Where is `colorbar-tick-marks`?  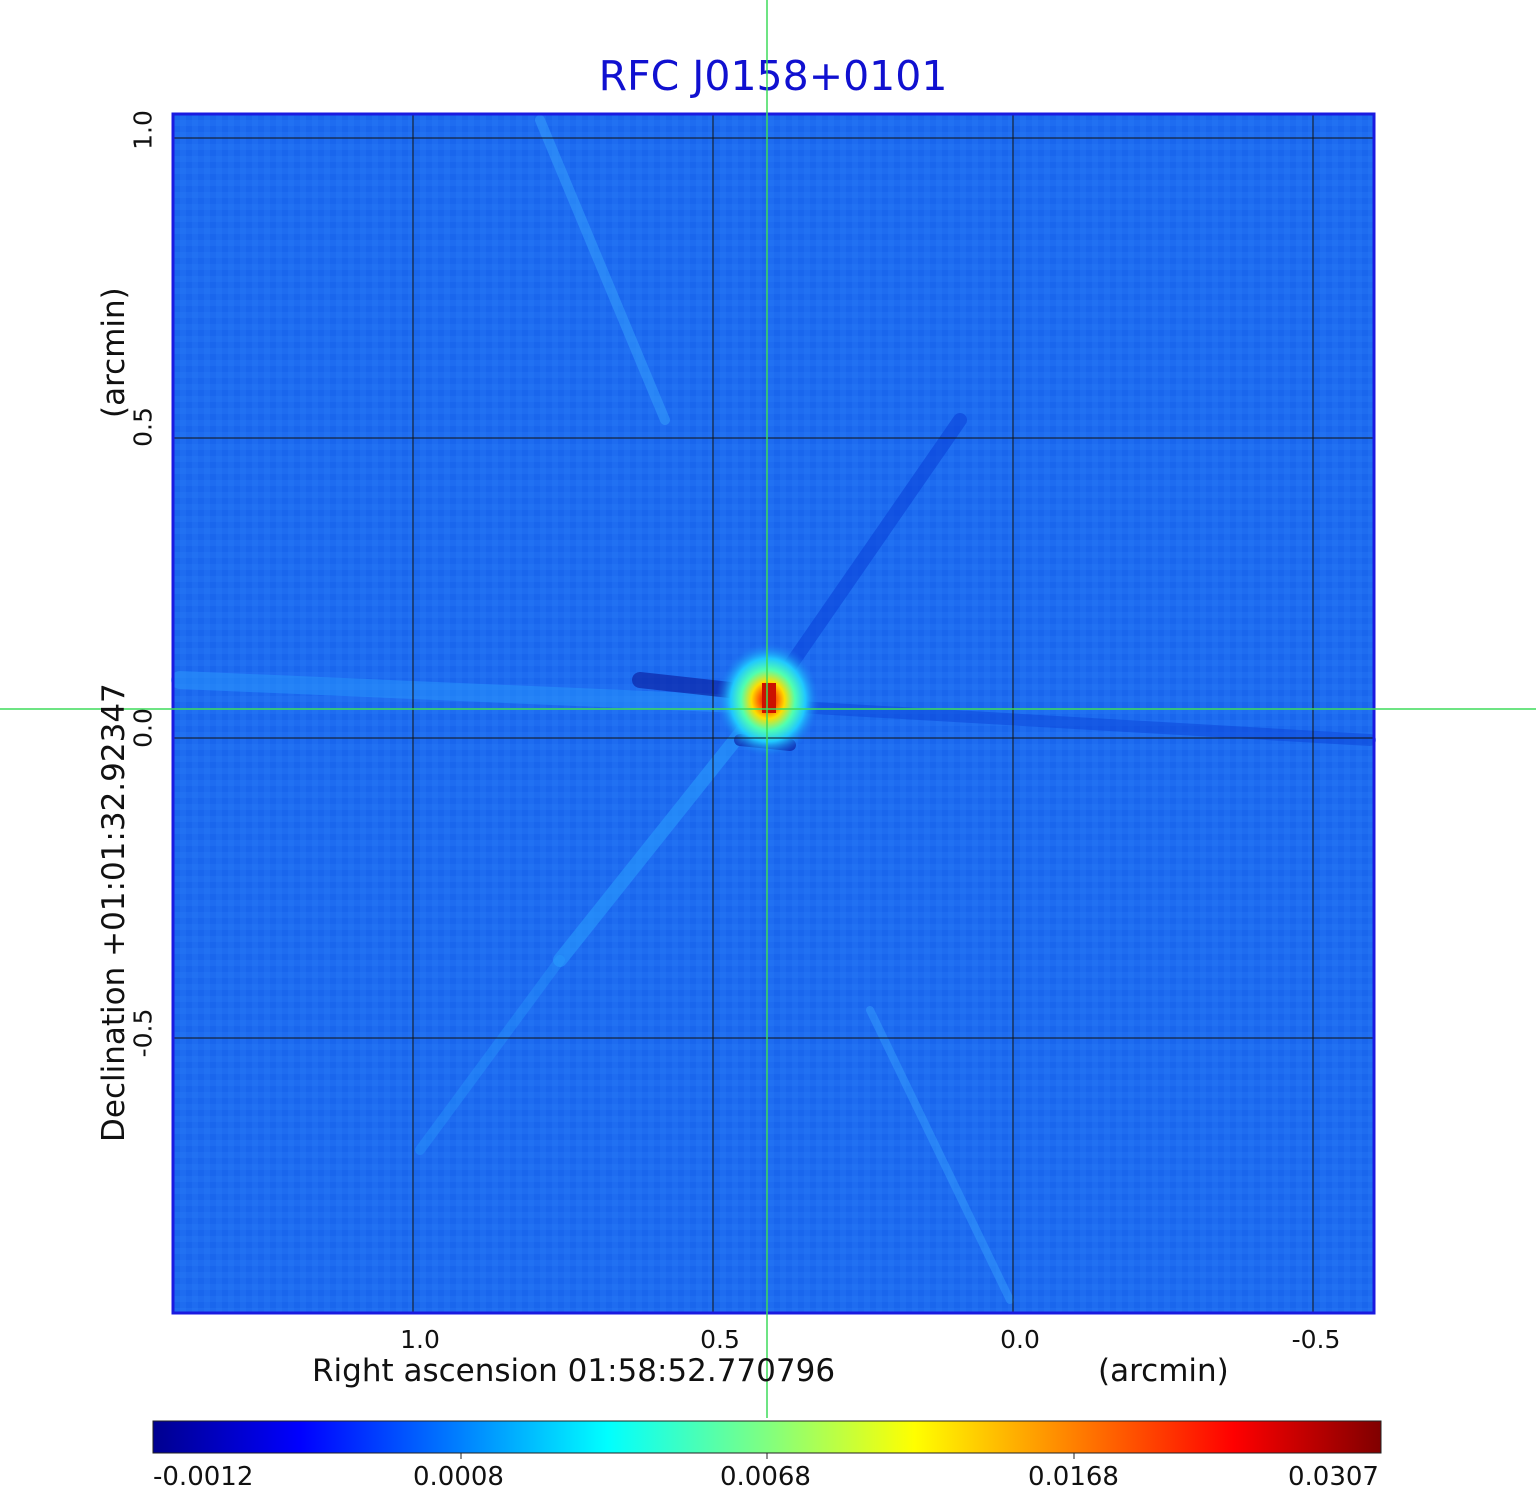 colorbar-tick-marks is located at coordinates (767, 1456).